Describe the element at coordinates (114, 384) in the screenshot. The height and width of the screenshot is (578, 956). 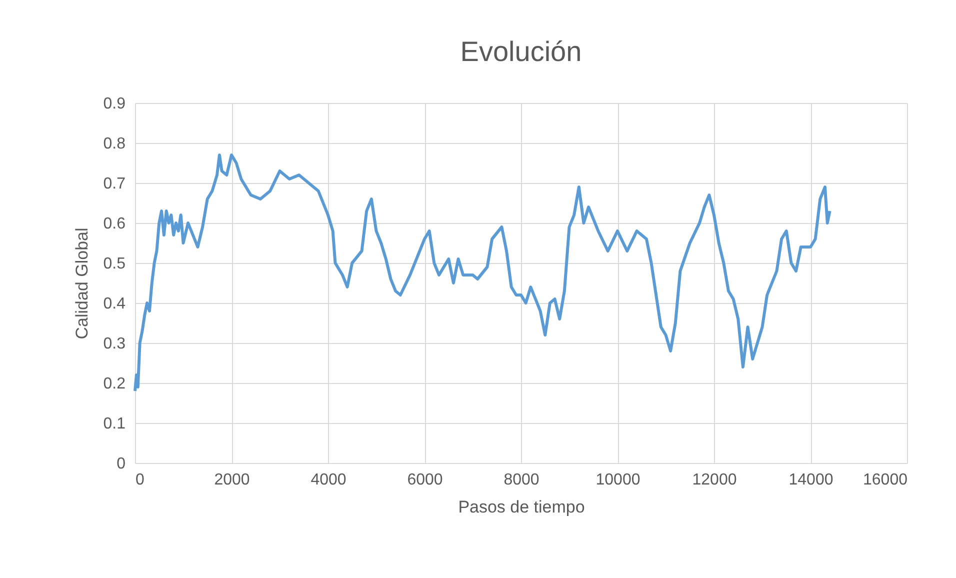
I see `y-tick-label: 0.2` at that location.